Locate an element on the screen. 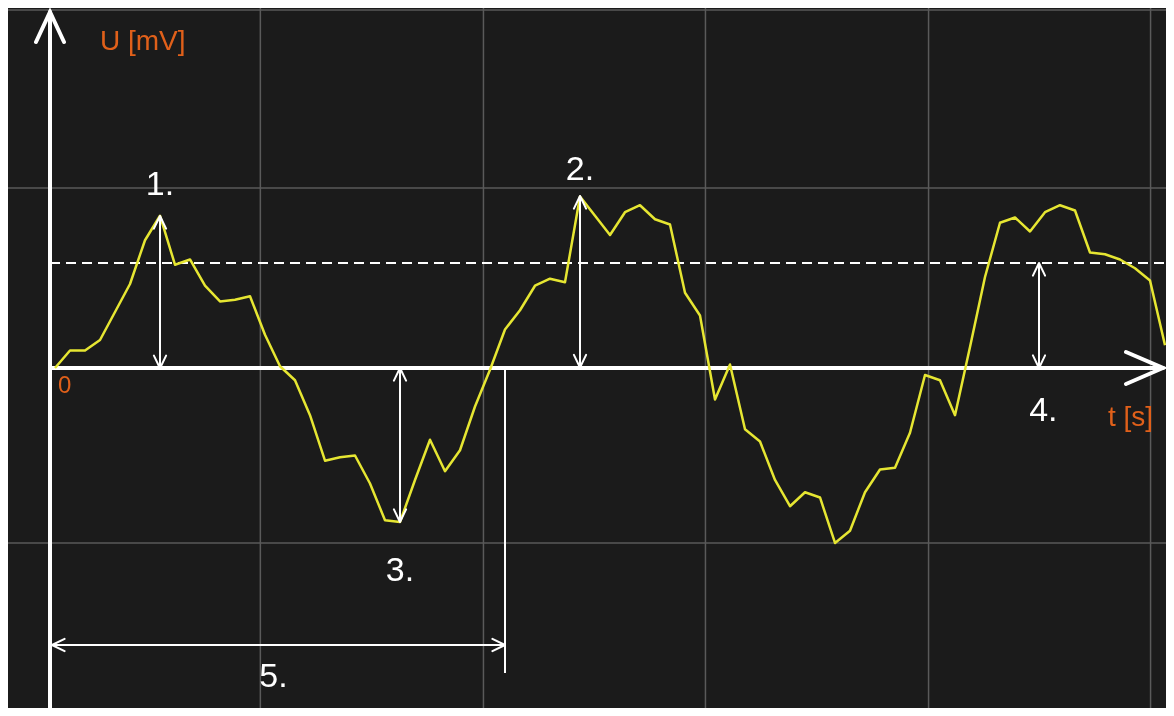 The width and height of the screenshot is (1174, 716). text: 3. is located at coordinates (400, 569).